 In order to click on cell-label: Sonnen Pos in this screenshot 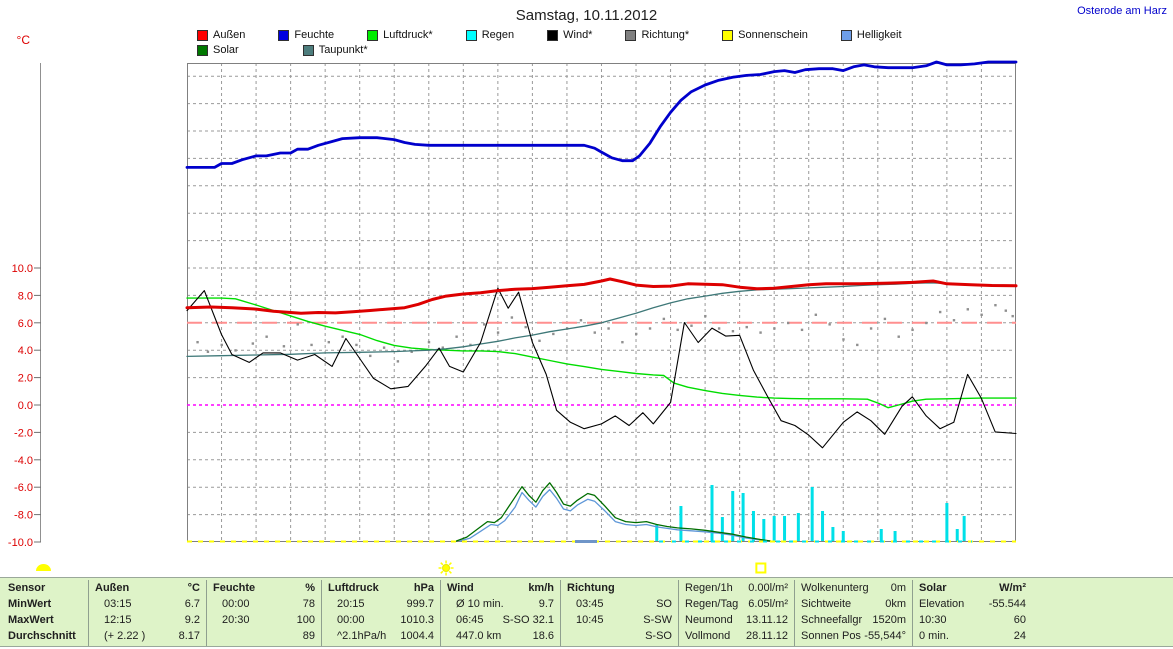, I will do `click(831, 636)`.